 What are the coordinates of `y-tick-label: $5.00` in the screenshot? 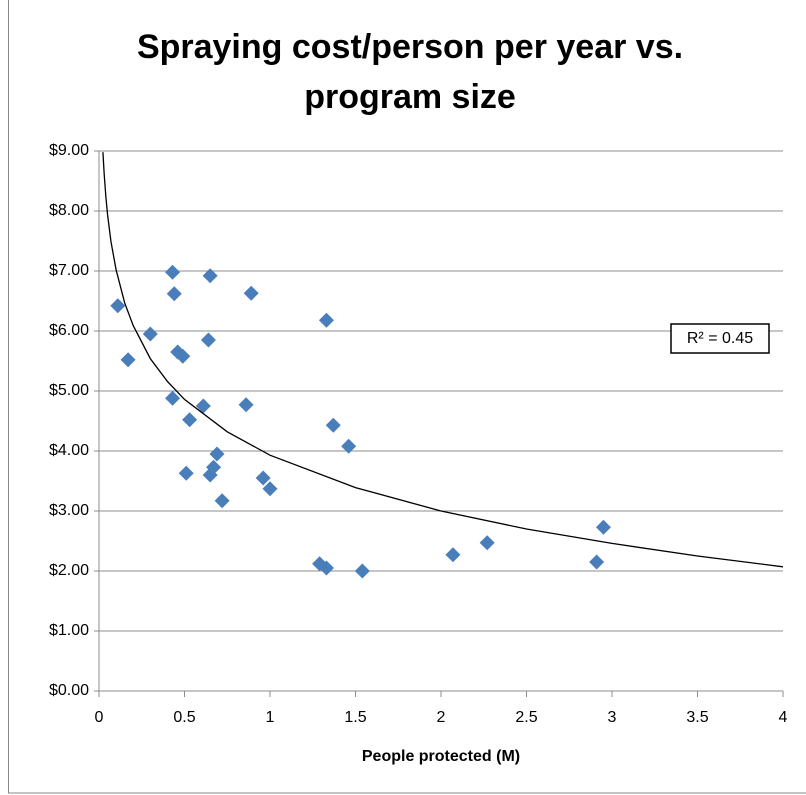 It's located at (69, 390).